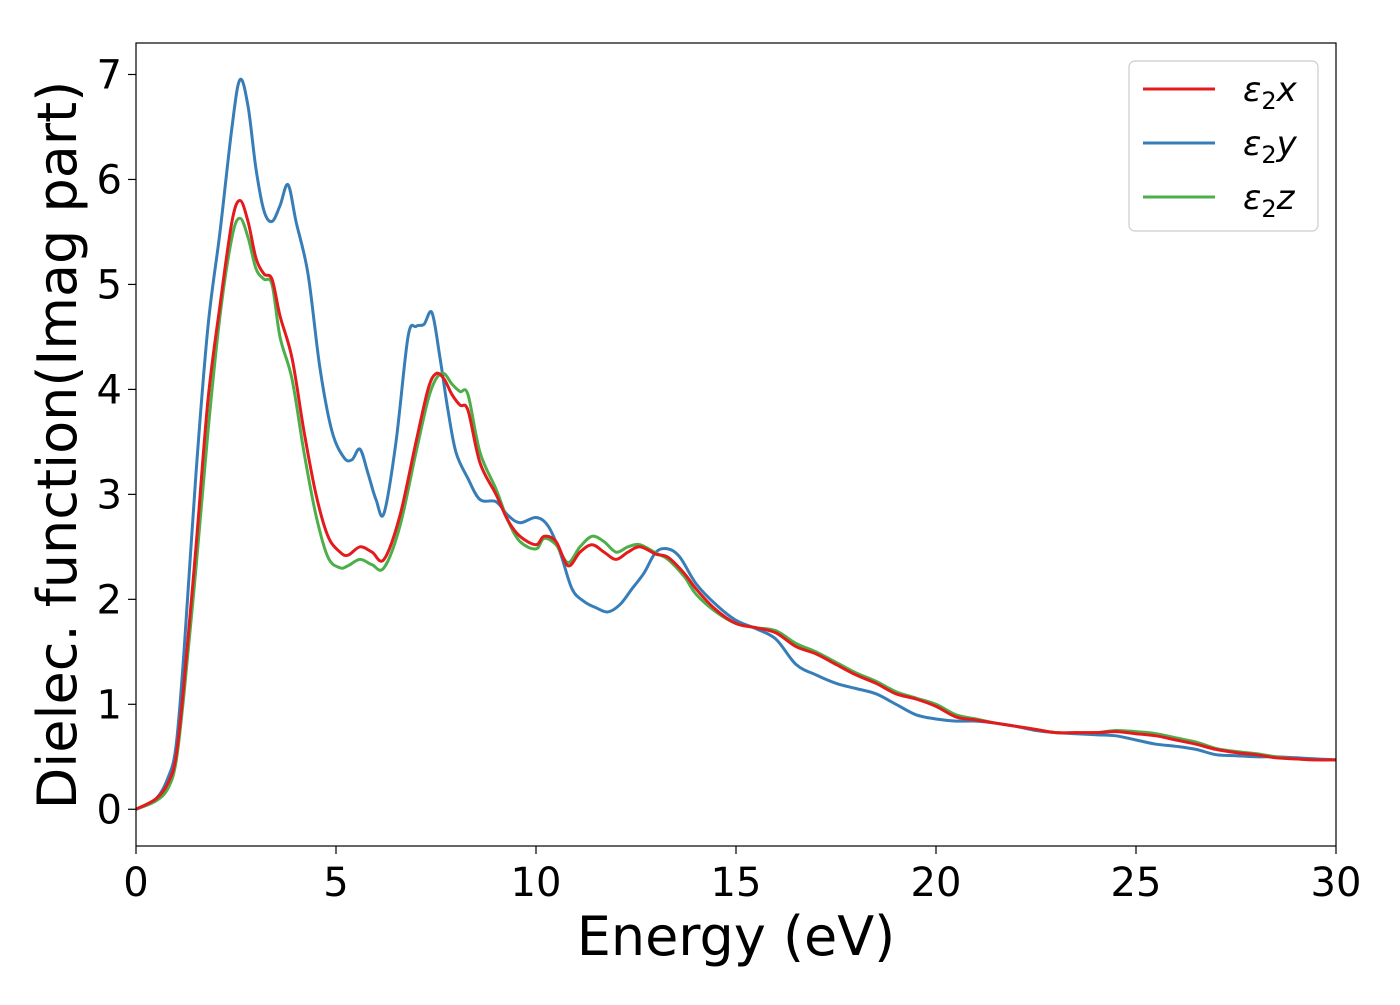  Describe the element at coordinates (1286, 198) in the screenshot. I see `legend-label-tail: z` at that location.